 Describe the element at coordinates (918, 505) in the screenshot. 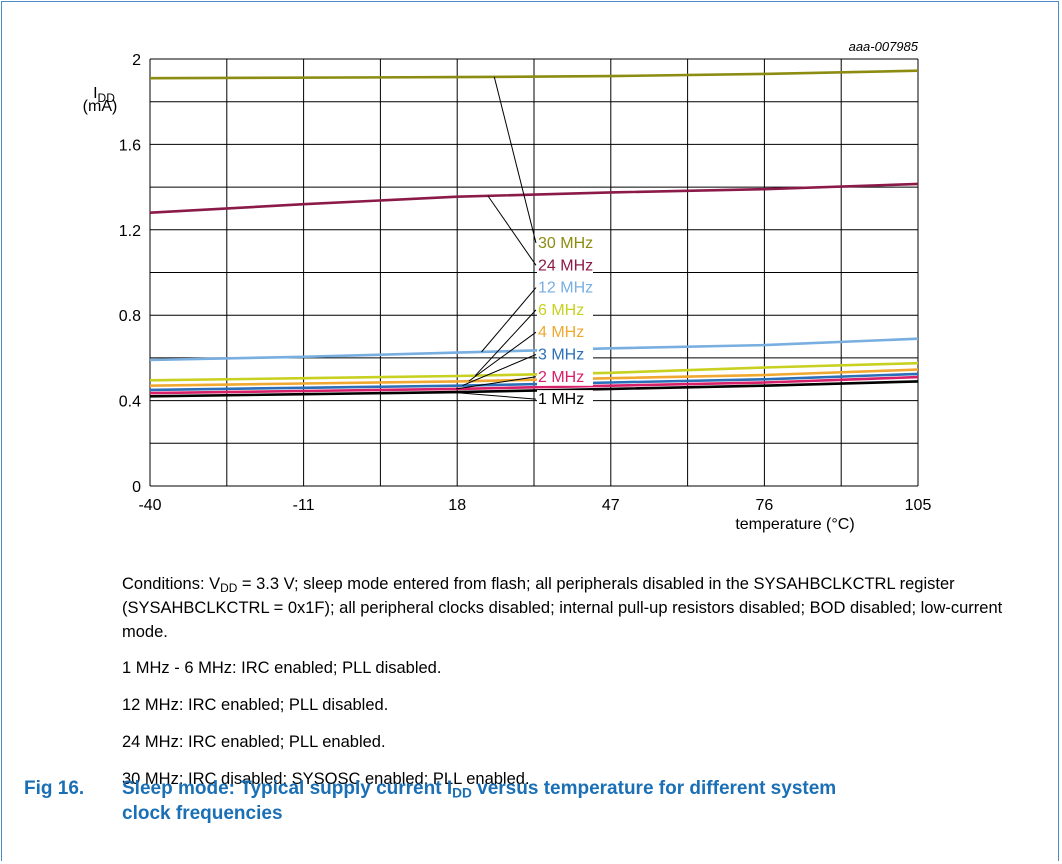

I see `x-tick-label: 105` at that location.